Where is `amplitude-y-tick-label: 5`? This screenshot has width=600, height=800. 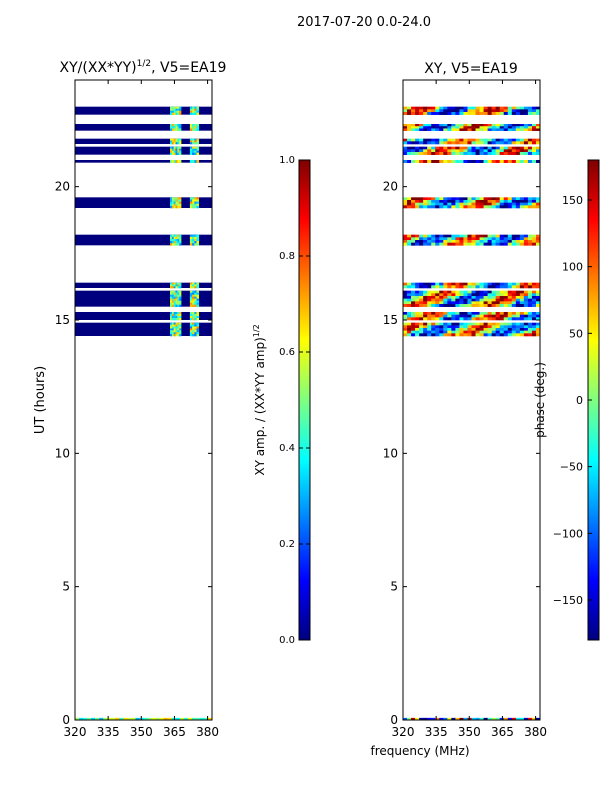 amplitude-y-tick-label: 5 is located at coordinates (66, 587).